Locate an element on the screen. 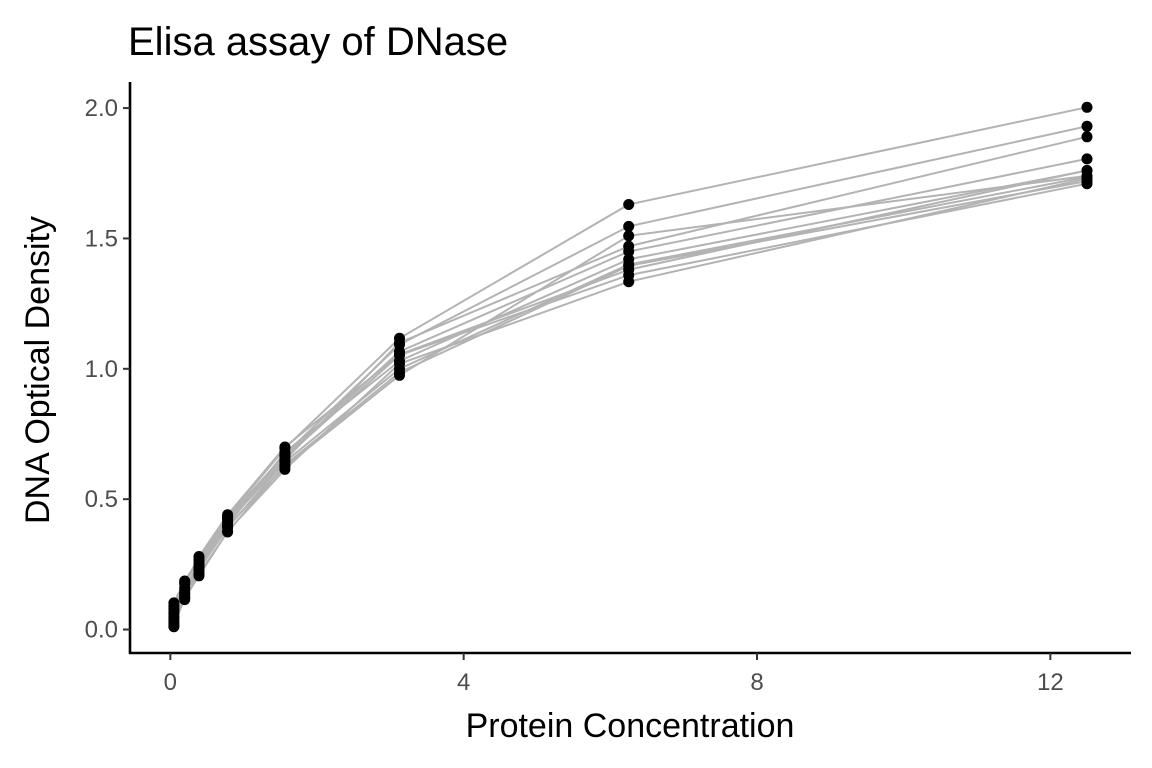 The height and width of the screenshot is (768, 1152). x-axis-ticks: 0 4 8 12 is located at coordinates (614, 674).